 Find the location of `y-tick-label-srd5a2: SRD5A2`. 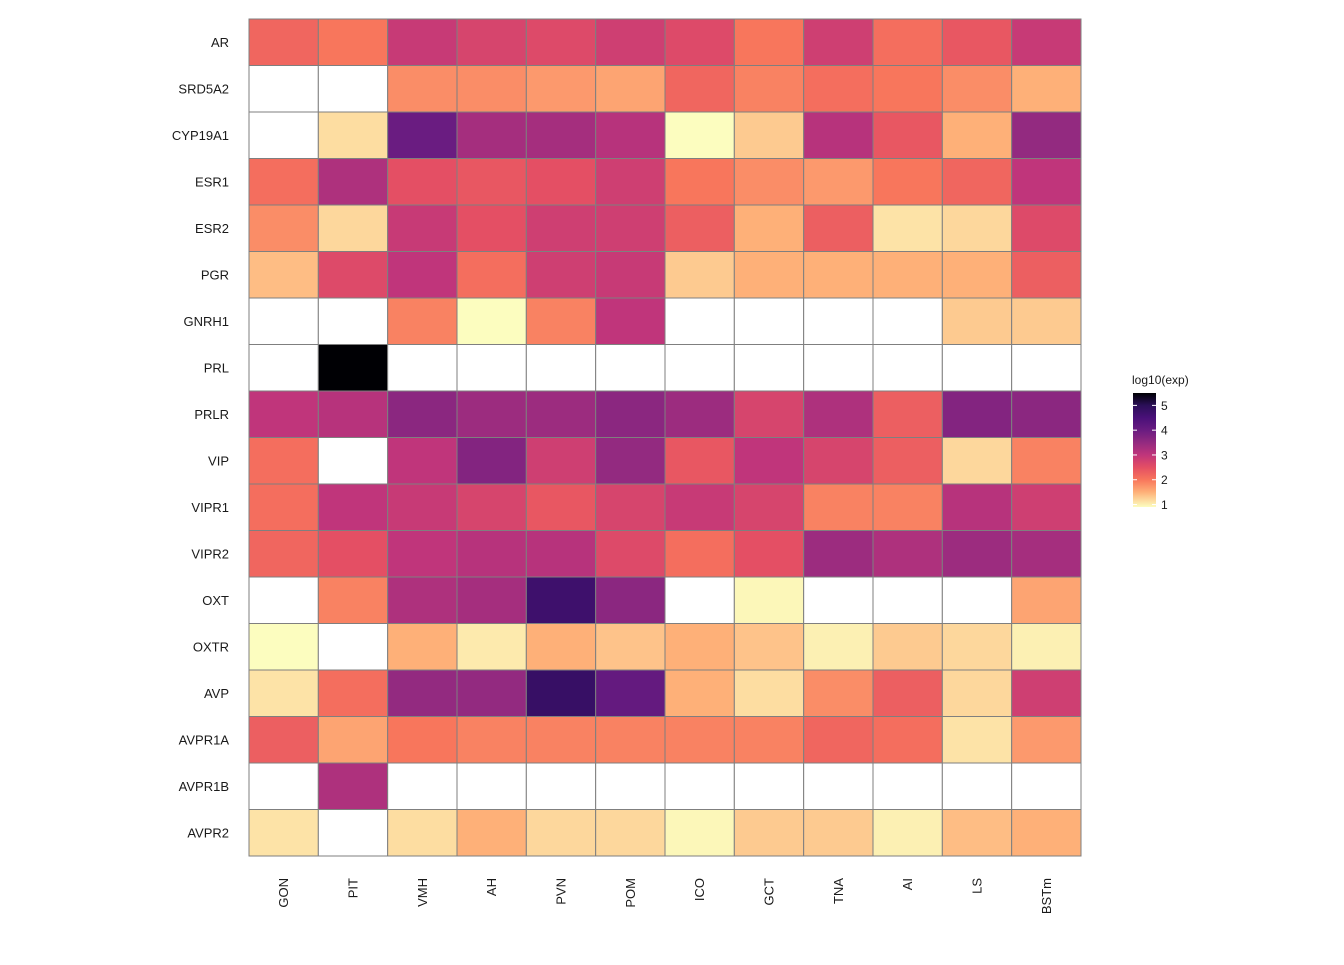

y-tick-label-srd5a2: SRD5A2 is located at coordinates (203, 88).